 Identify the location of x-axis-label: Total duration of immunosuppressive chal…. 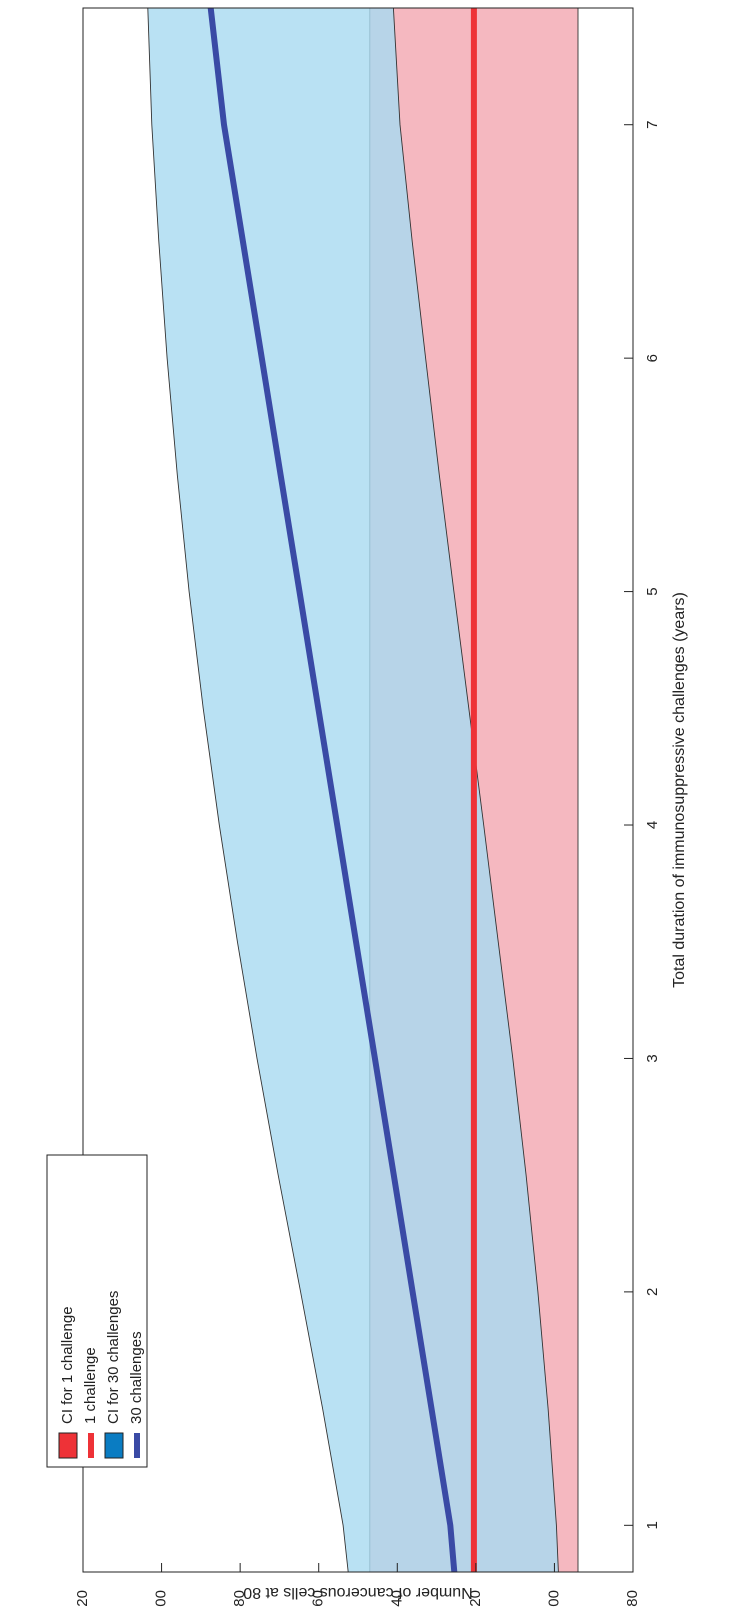
(679, 790).